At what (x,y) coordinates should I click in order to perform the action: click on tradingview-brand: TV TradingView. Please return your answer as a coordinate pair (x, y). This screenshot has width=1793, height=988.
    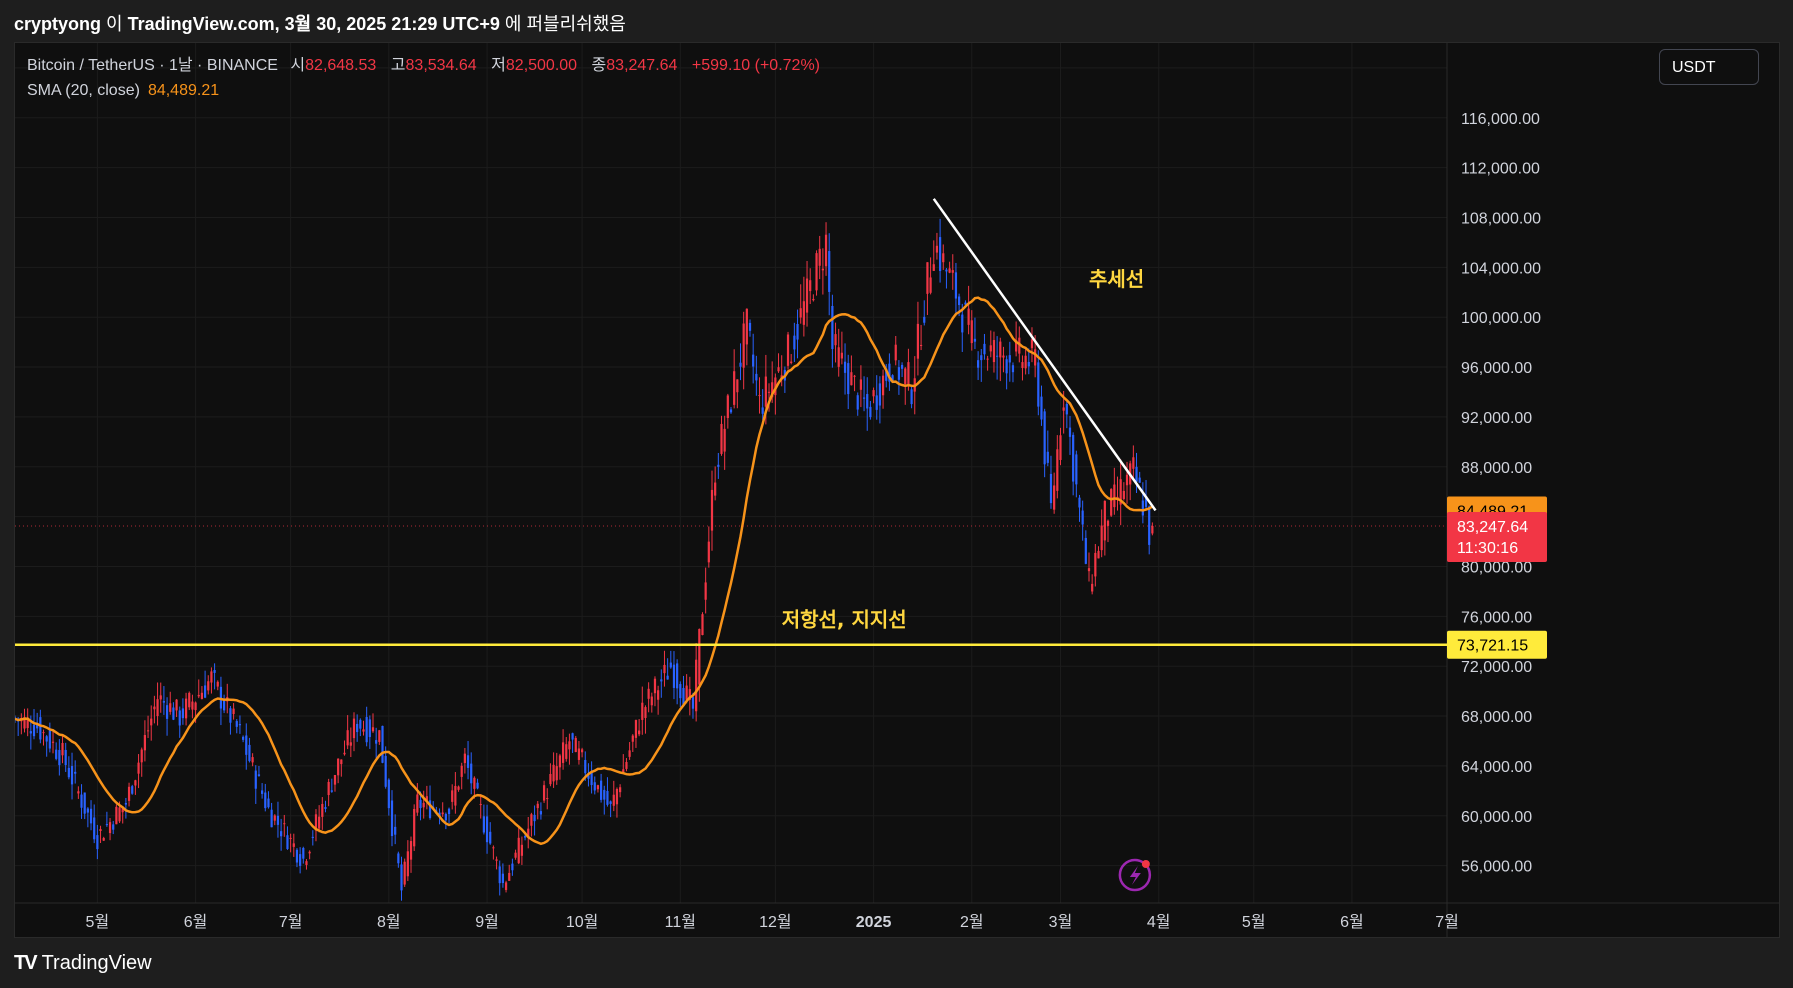
    Looking at the image, I should click on (83, 963).